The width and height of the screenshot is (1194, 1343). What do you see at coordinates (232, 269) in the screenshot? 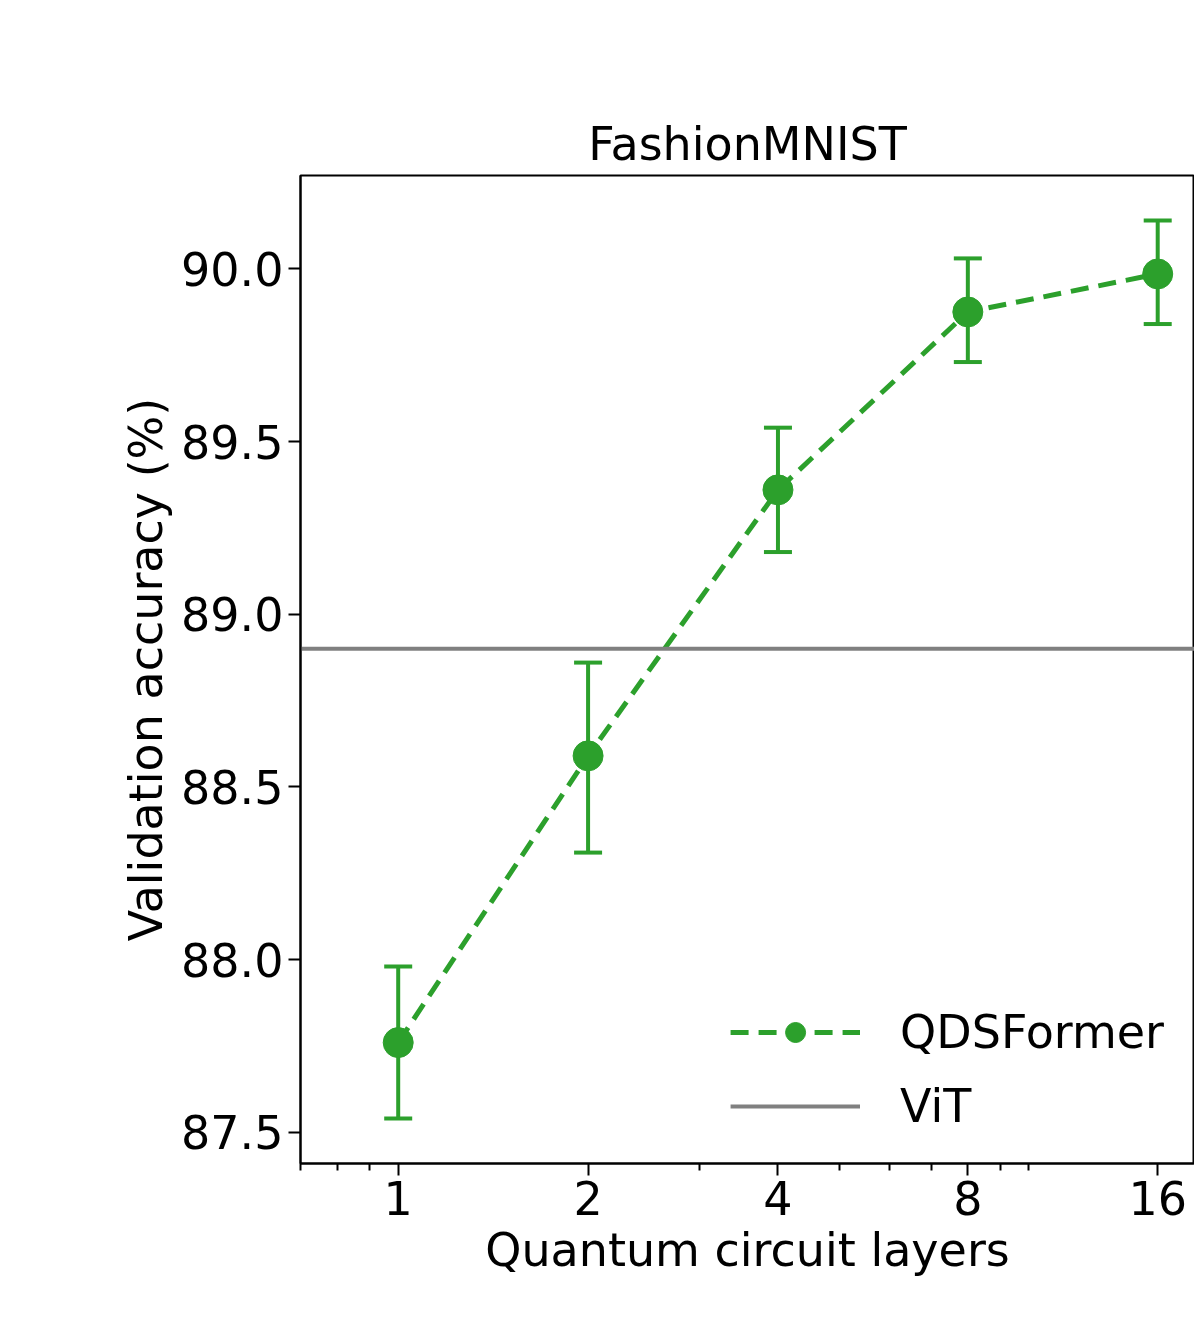
I see `y-tick-label: 90.0` at bounding box center [232, 269].